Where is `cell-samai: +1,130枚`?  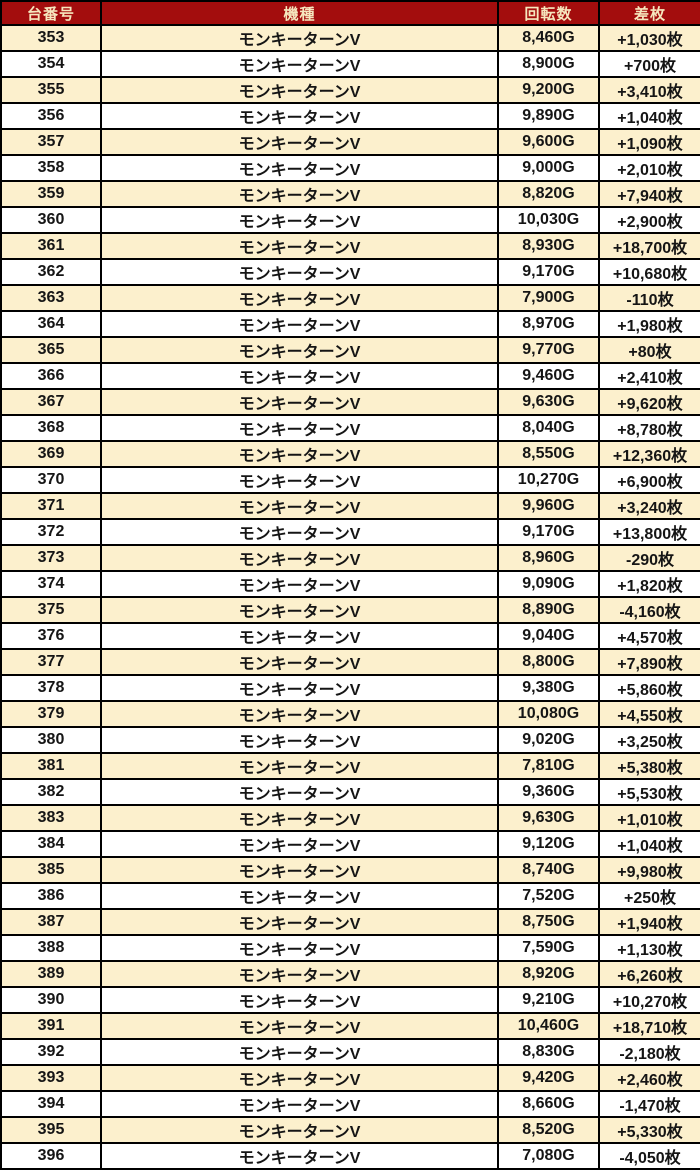 cell-samai: +1,130枚 is located at coordinates (649, 948).